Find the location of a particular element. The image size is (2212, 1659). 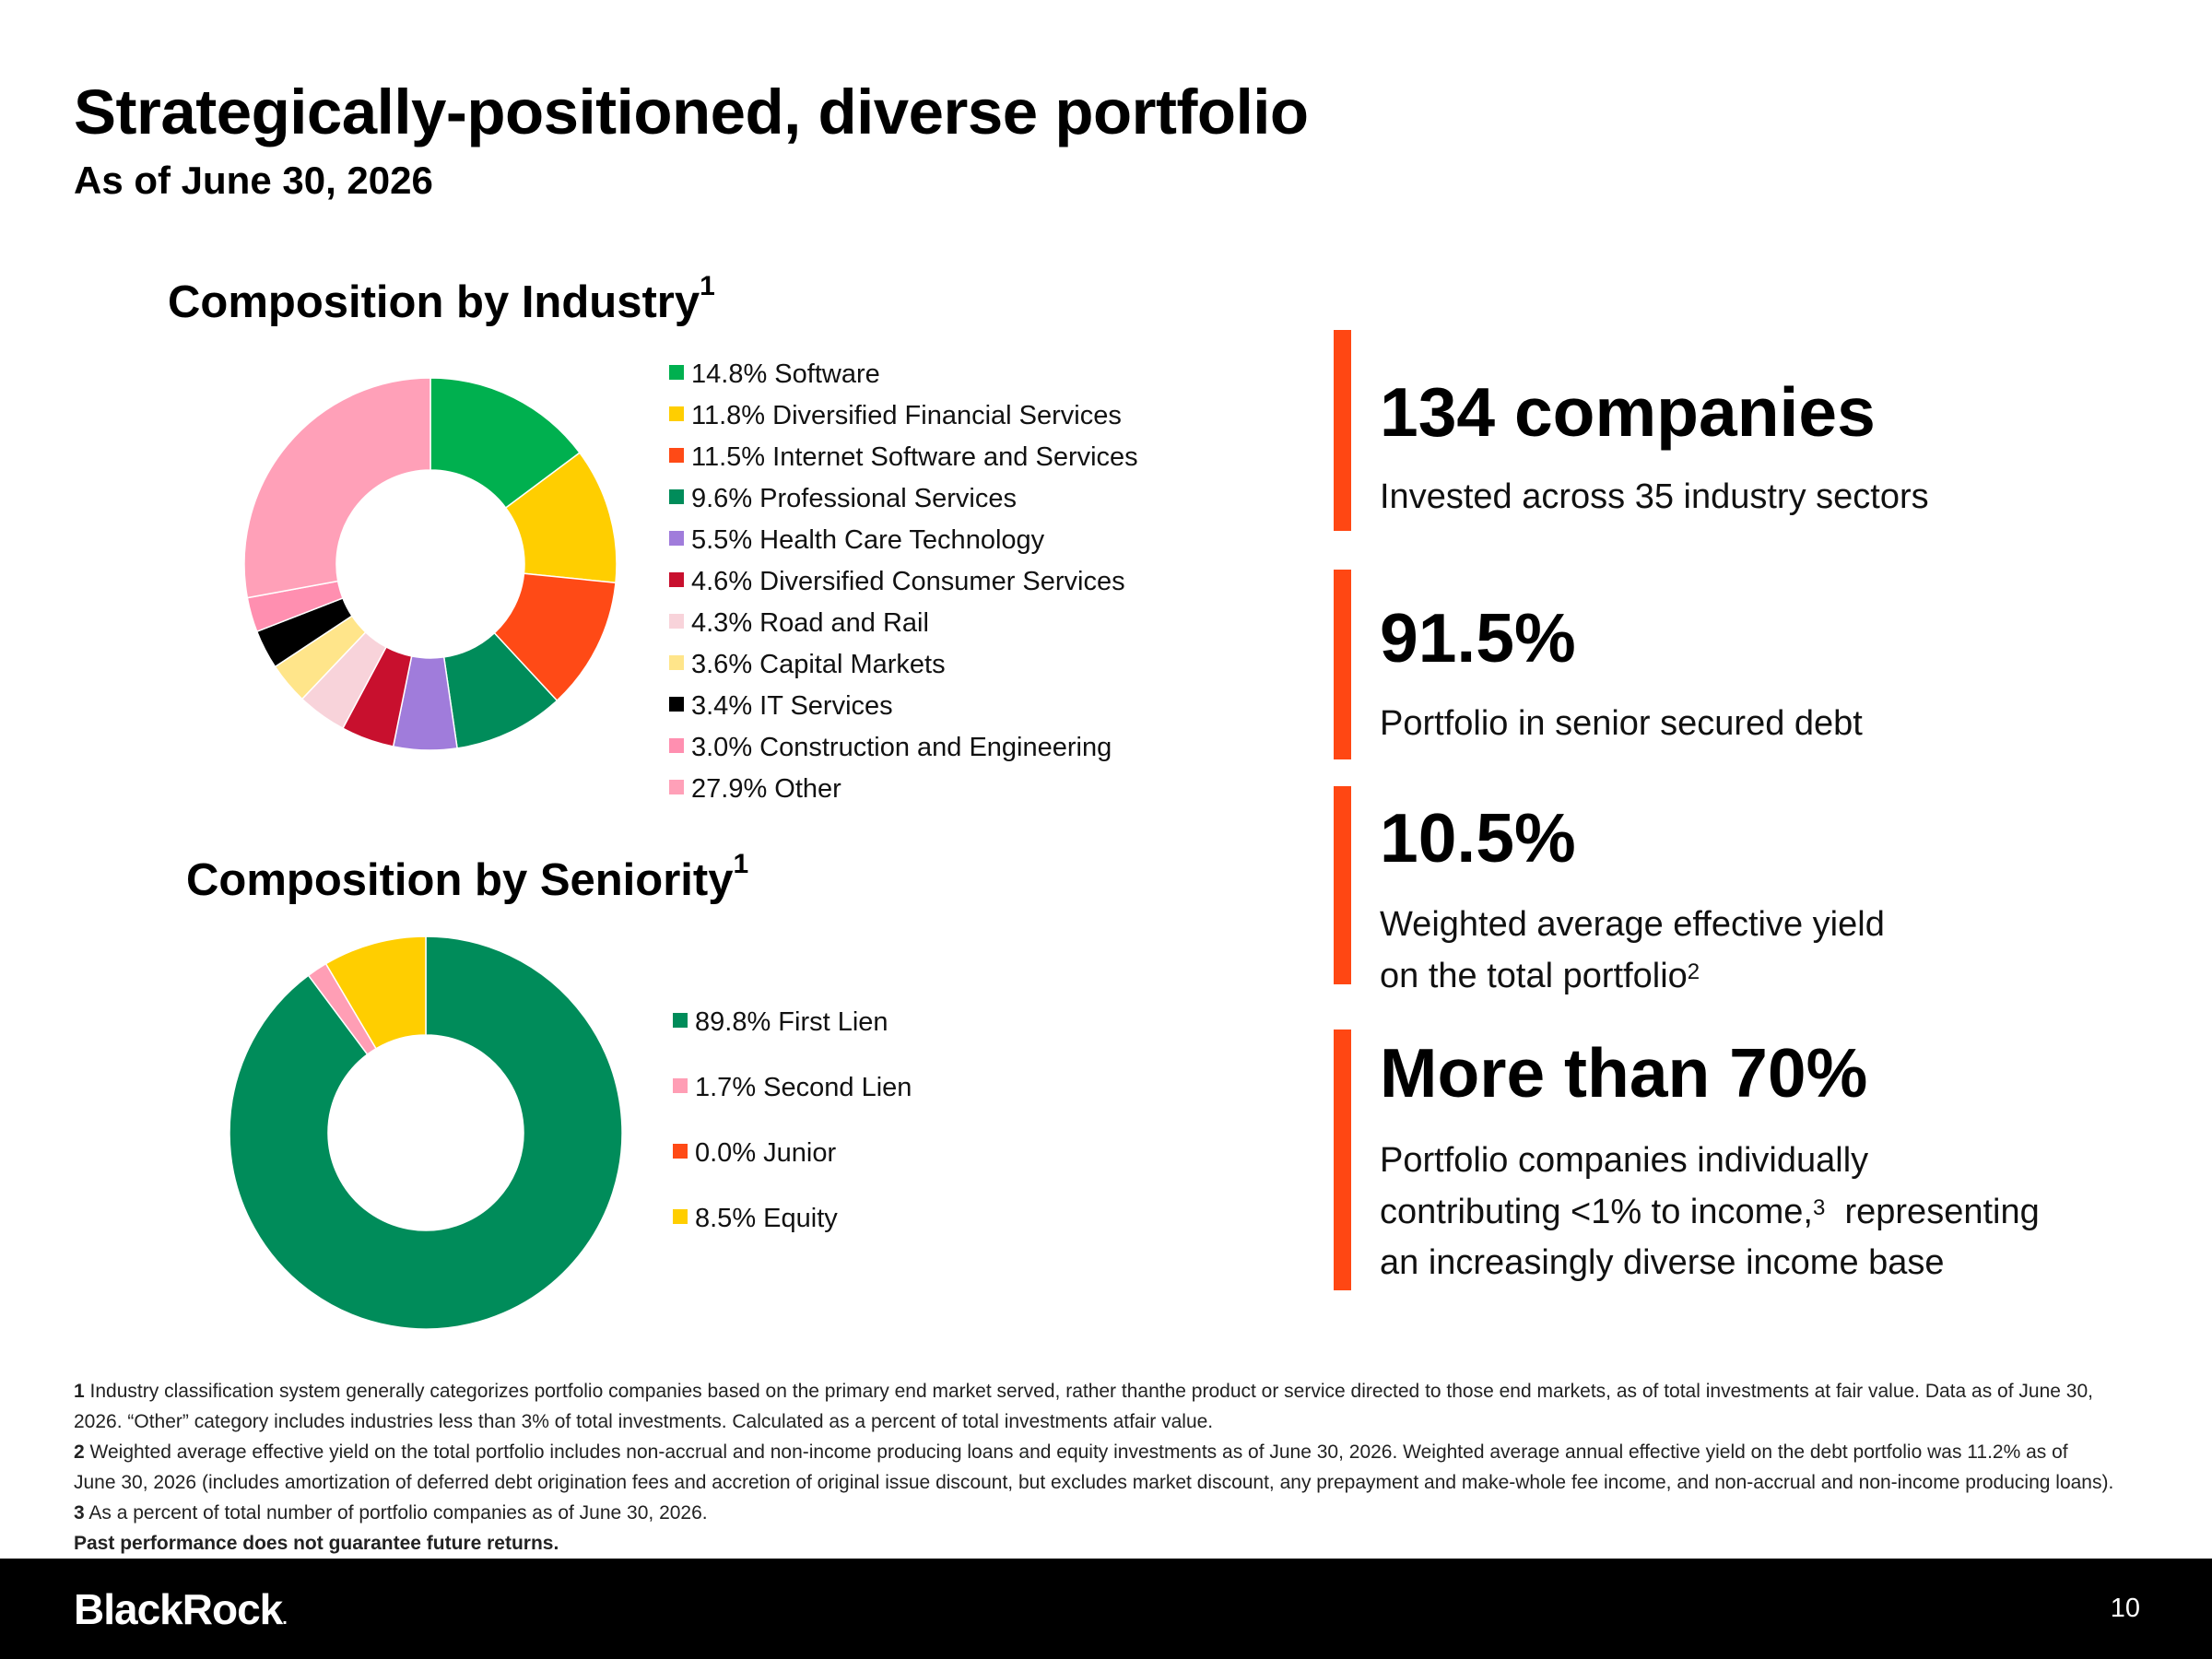

legend-label: 3.4% IT Services is located at coordinates (792, 706).